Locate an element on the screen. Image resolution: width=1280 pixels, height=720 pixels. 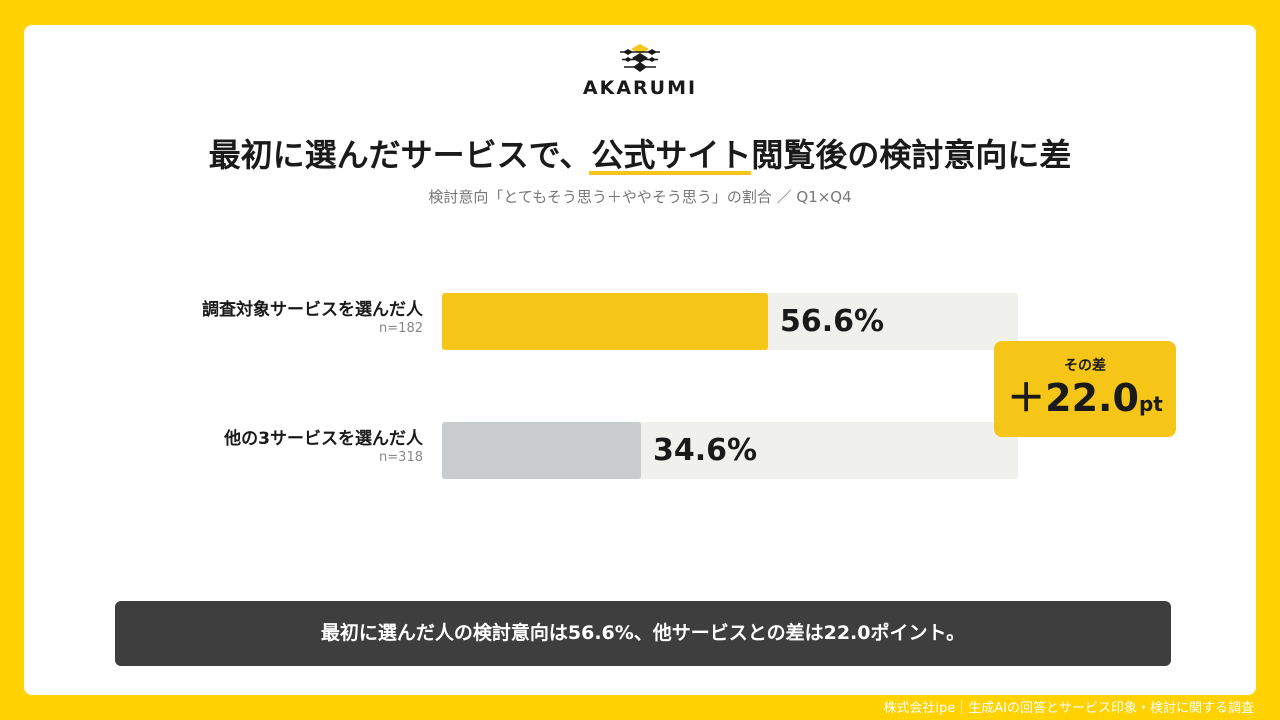
logo-text: AKARUMI is located at coordinates (640, 88).